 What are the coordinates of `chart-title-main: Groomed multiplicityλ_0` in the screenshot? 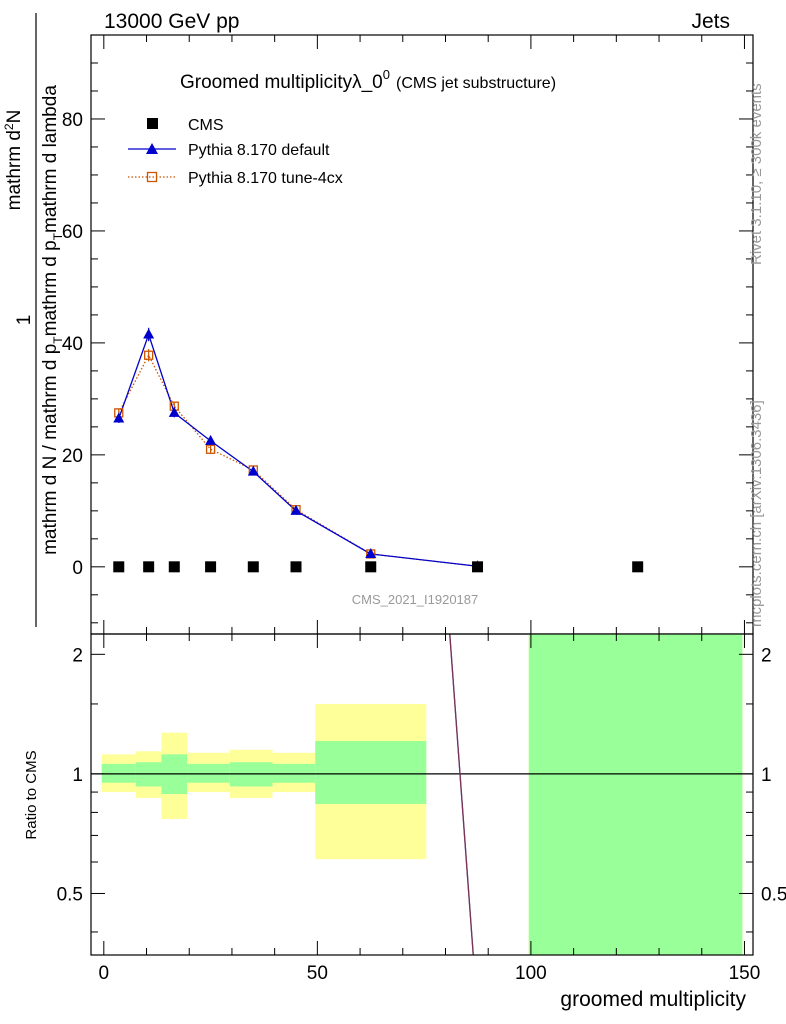 It's located at (281, 82).